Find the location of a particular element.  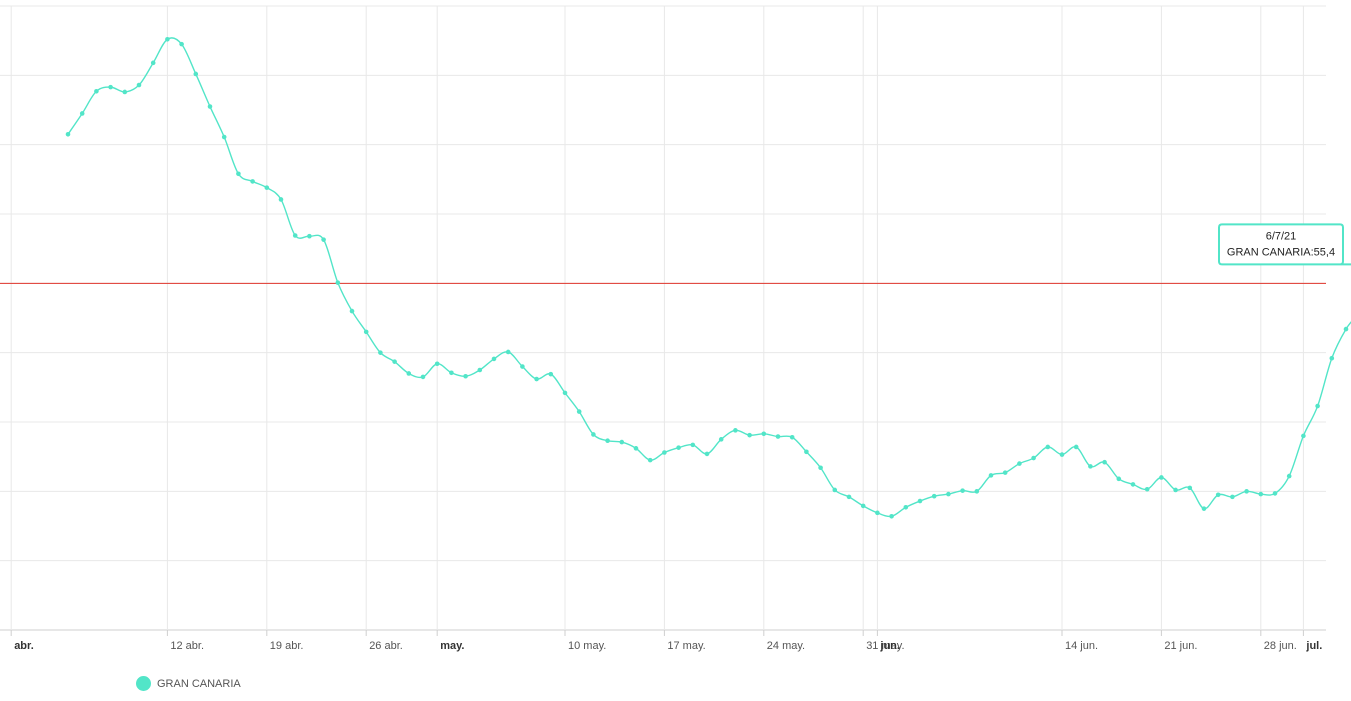

chart-legend: GRAN CANARIA is located at coordinates (188, 683).